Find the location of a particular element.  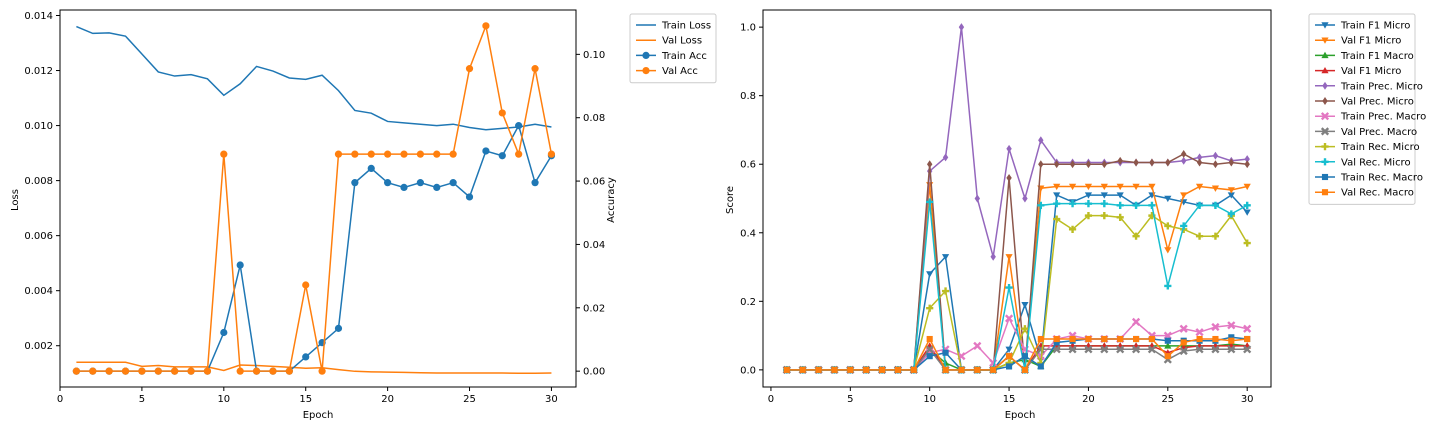

accuracy-y-tick-label-5: 0.10 is located at coordinates (594, 55).